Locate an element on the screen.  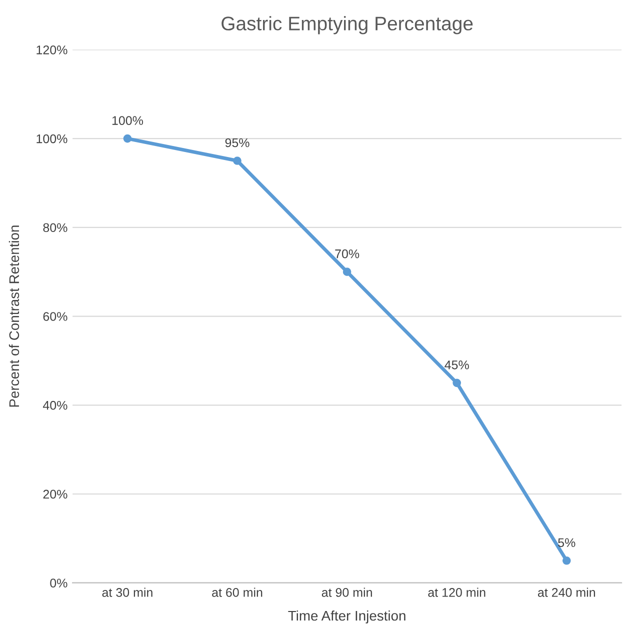
data-label: 100% is located at coordinates (128, 120).